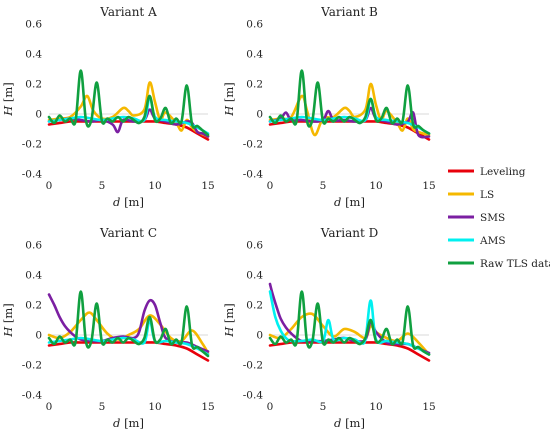 The image size is (550, 439). I want to click on legend-label: LS, so click(487, 195).